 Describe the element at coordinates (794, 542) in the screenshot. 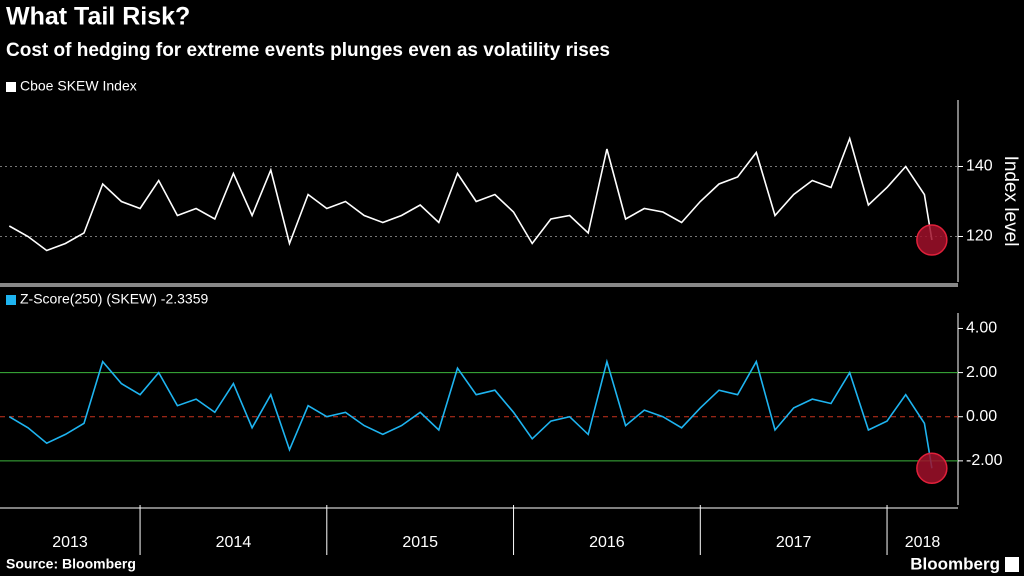

I see `x-tick-label: 2017` at that location.